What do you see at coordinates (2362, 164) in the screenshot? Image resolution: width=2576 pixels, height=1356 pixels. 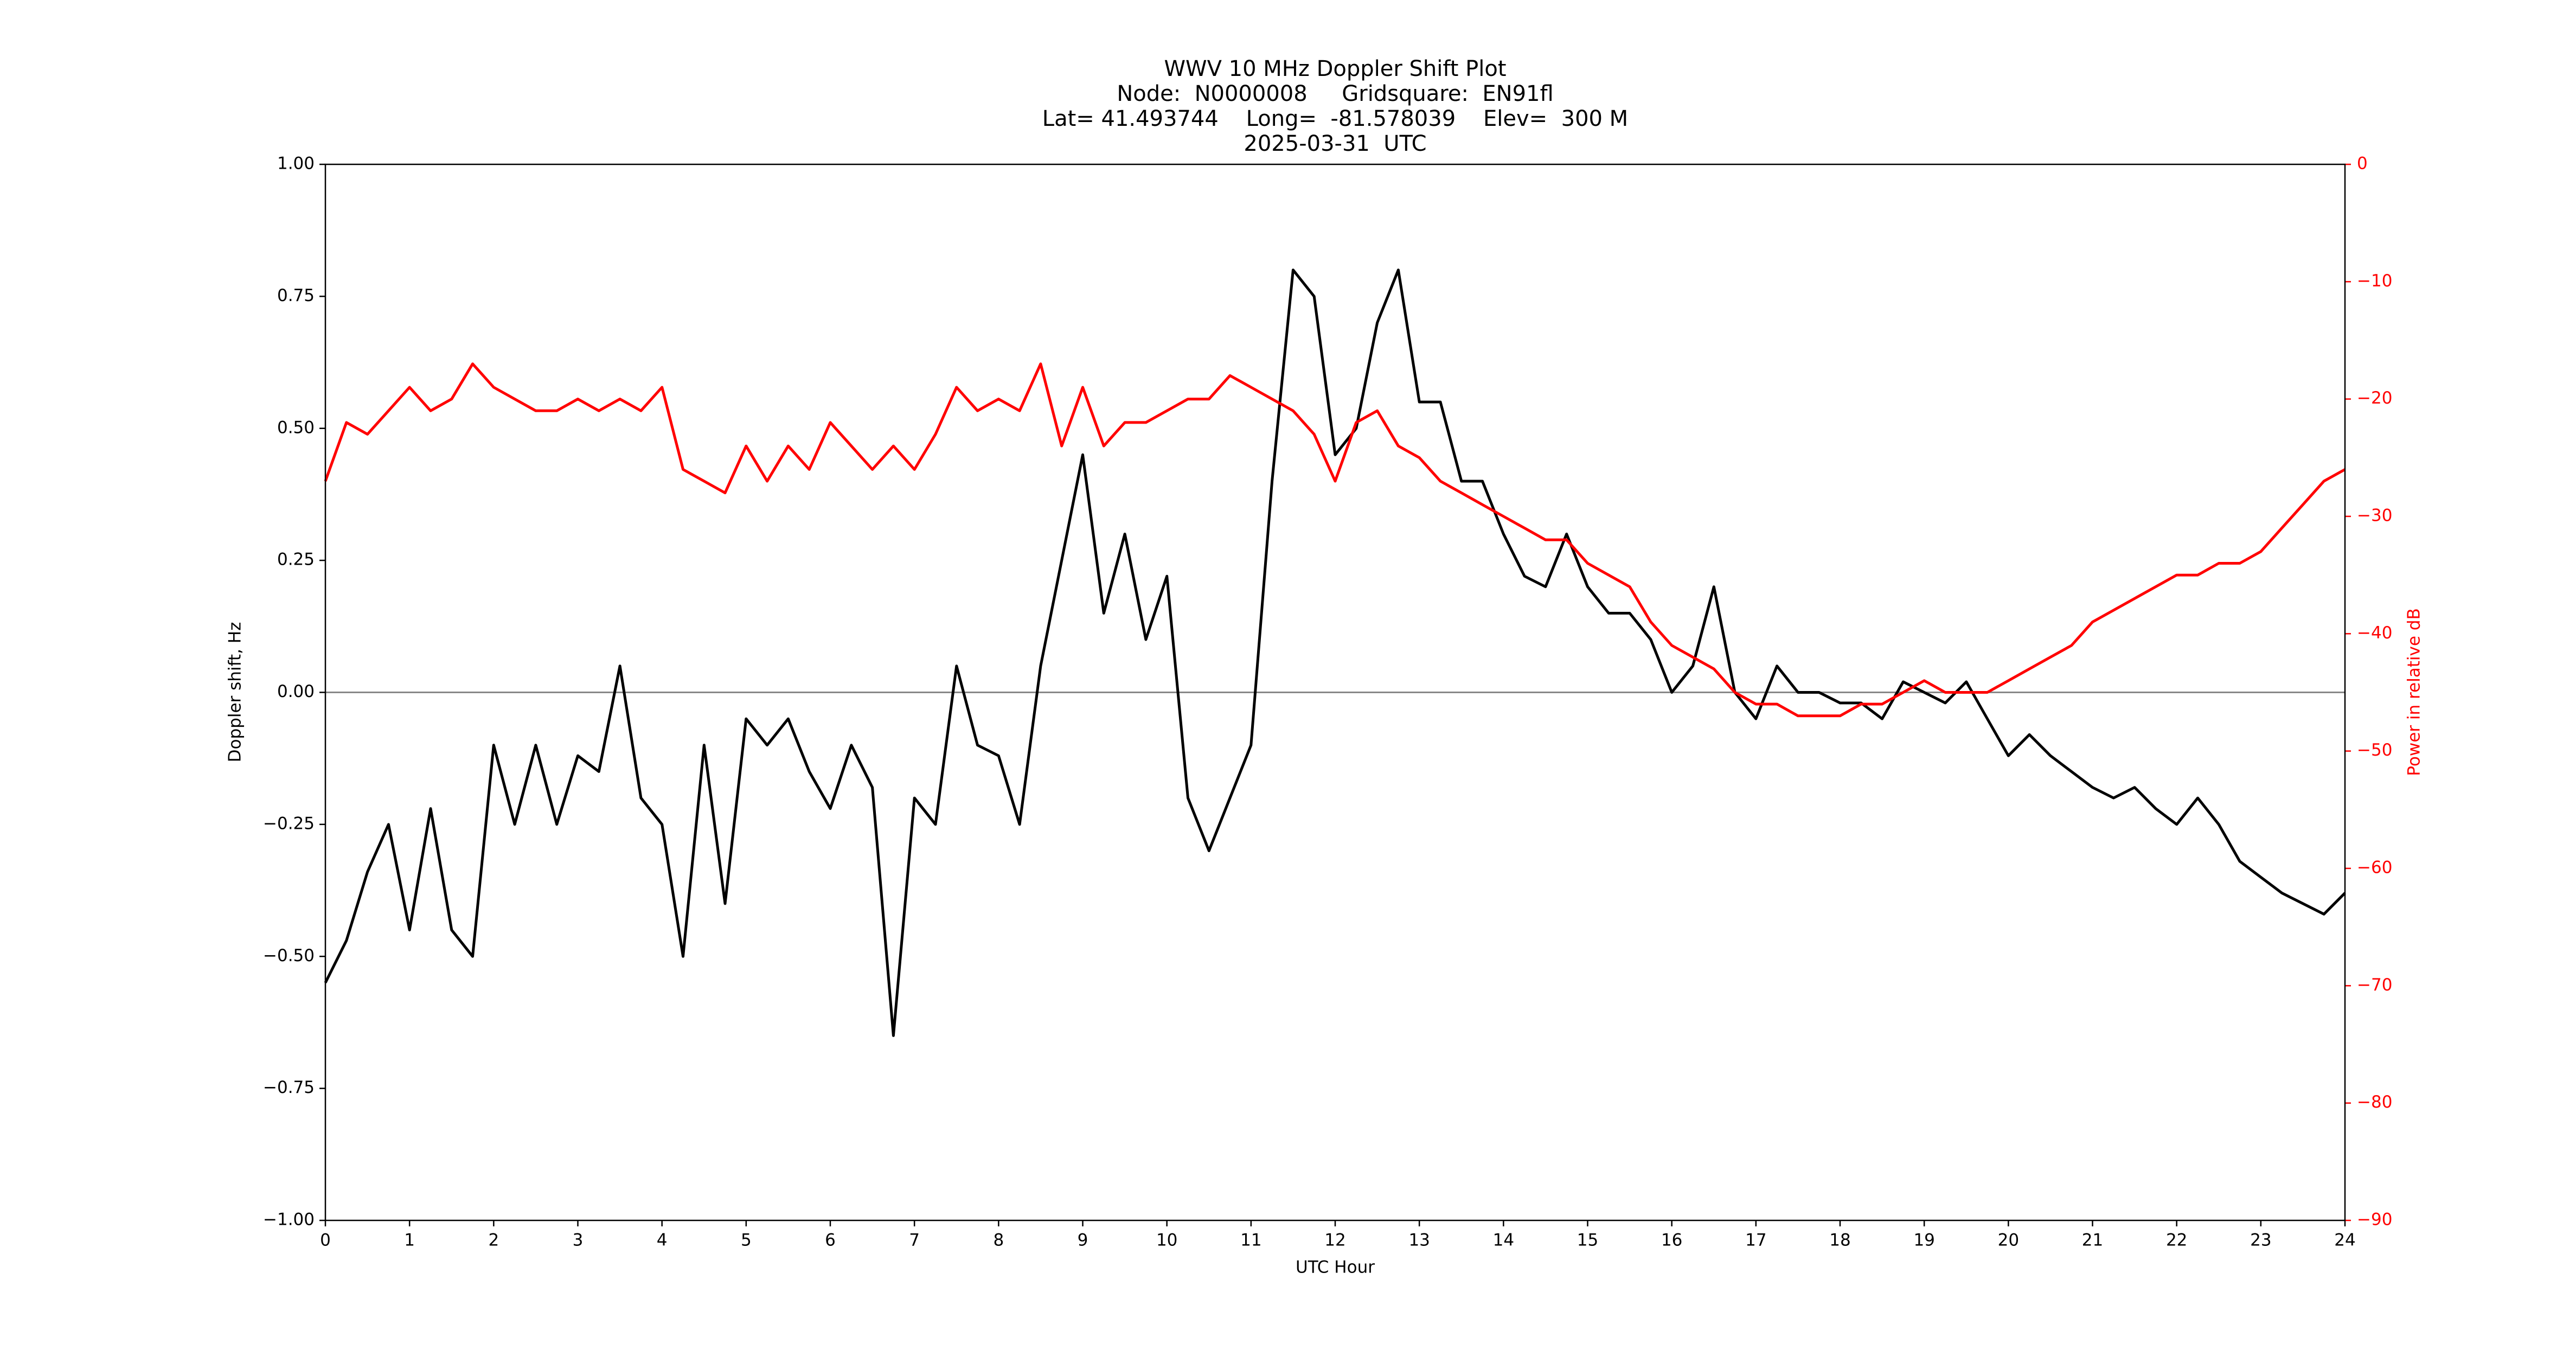 I see `y2-tick-label: 0` at bounding box center [2362, 164].